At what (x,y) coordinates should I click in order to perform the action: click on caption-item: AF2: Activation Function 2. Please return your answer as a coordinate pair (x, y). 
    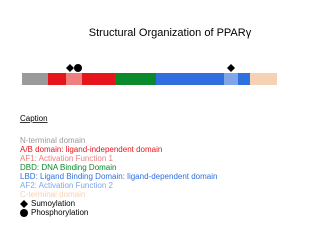
    Looking at the image, I should click on (66, 185).